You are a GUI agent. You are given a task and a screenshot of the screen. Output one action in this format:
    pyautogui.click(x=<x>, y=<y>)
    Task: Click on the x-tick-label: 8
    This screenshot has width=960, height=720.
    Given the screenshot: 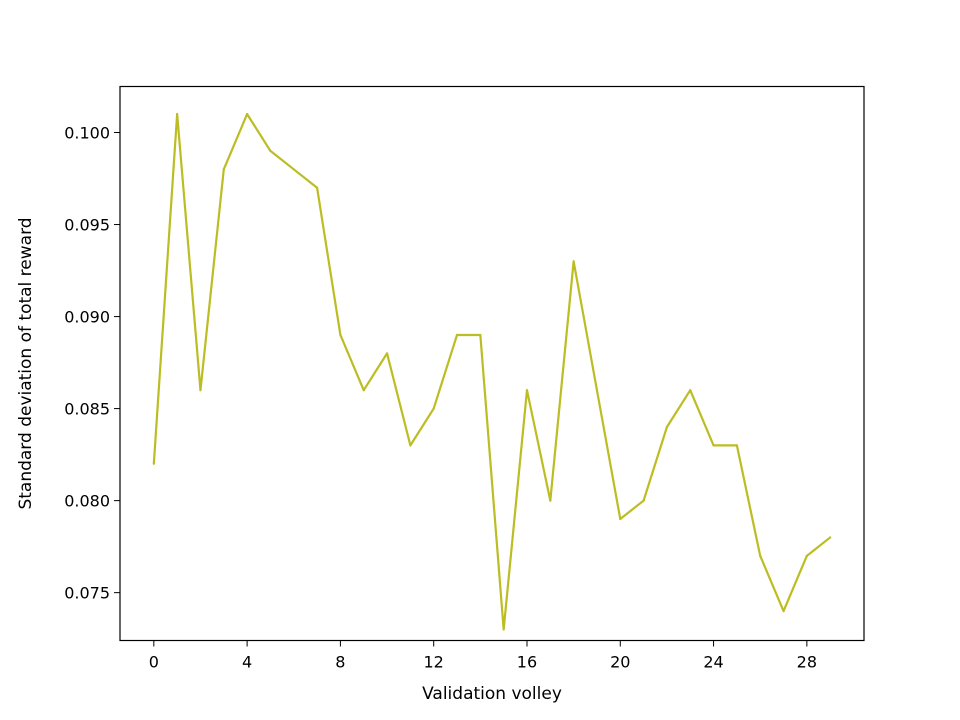 What is the action you would take?
    pyautogui.click(x=340, y=662)
    